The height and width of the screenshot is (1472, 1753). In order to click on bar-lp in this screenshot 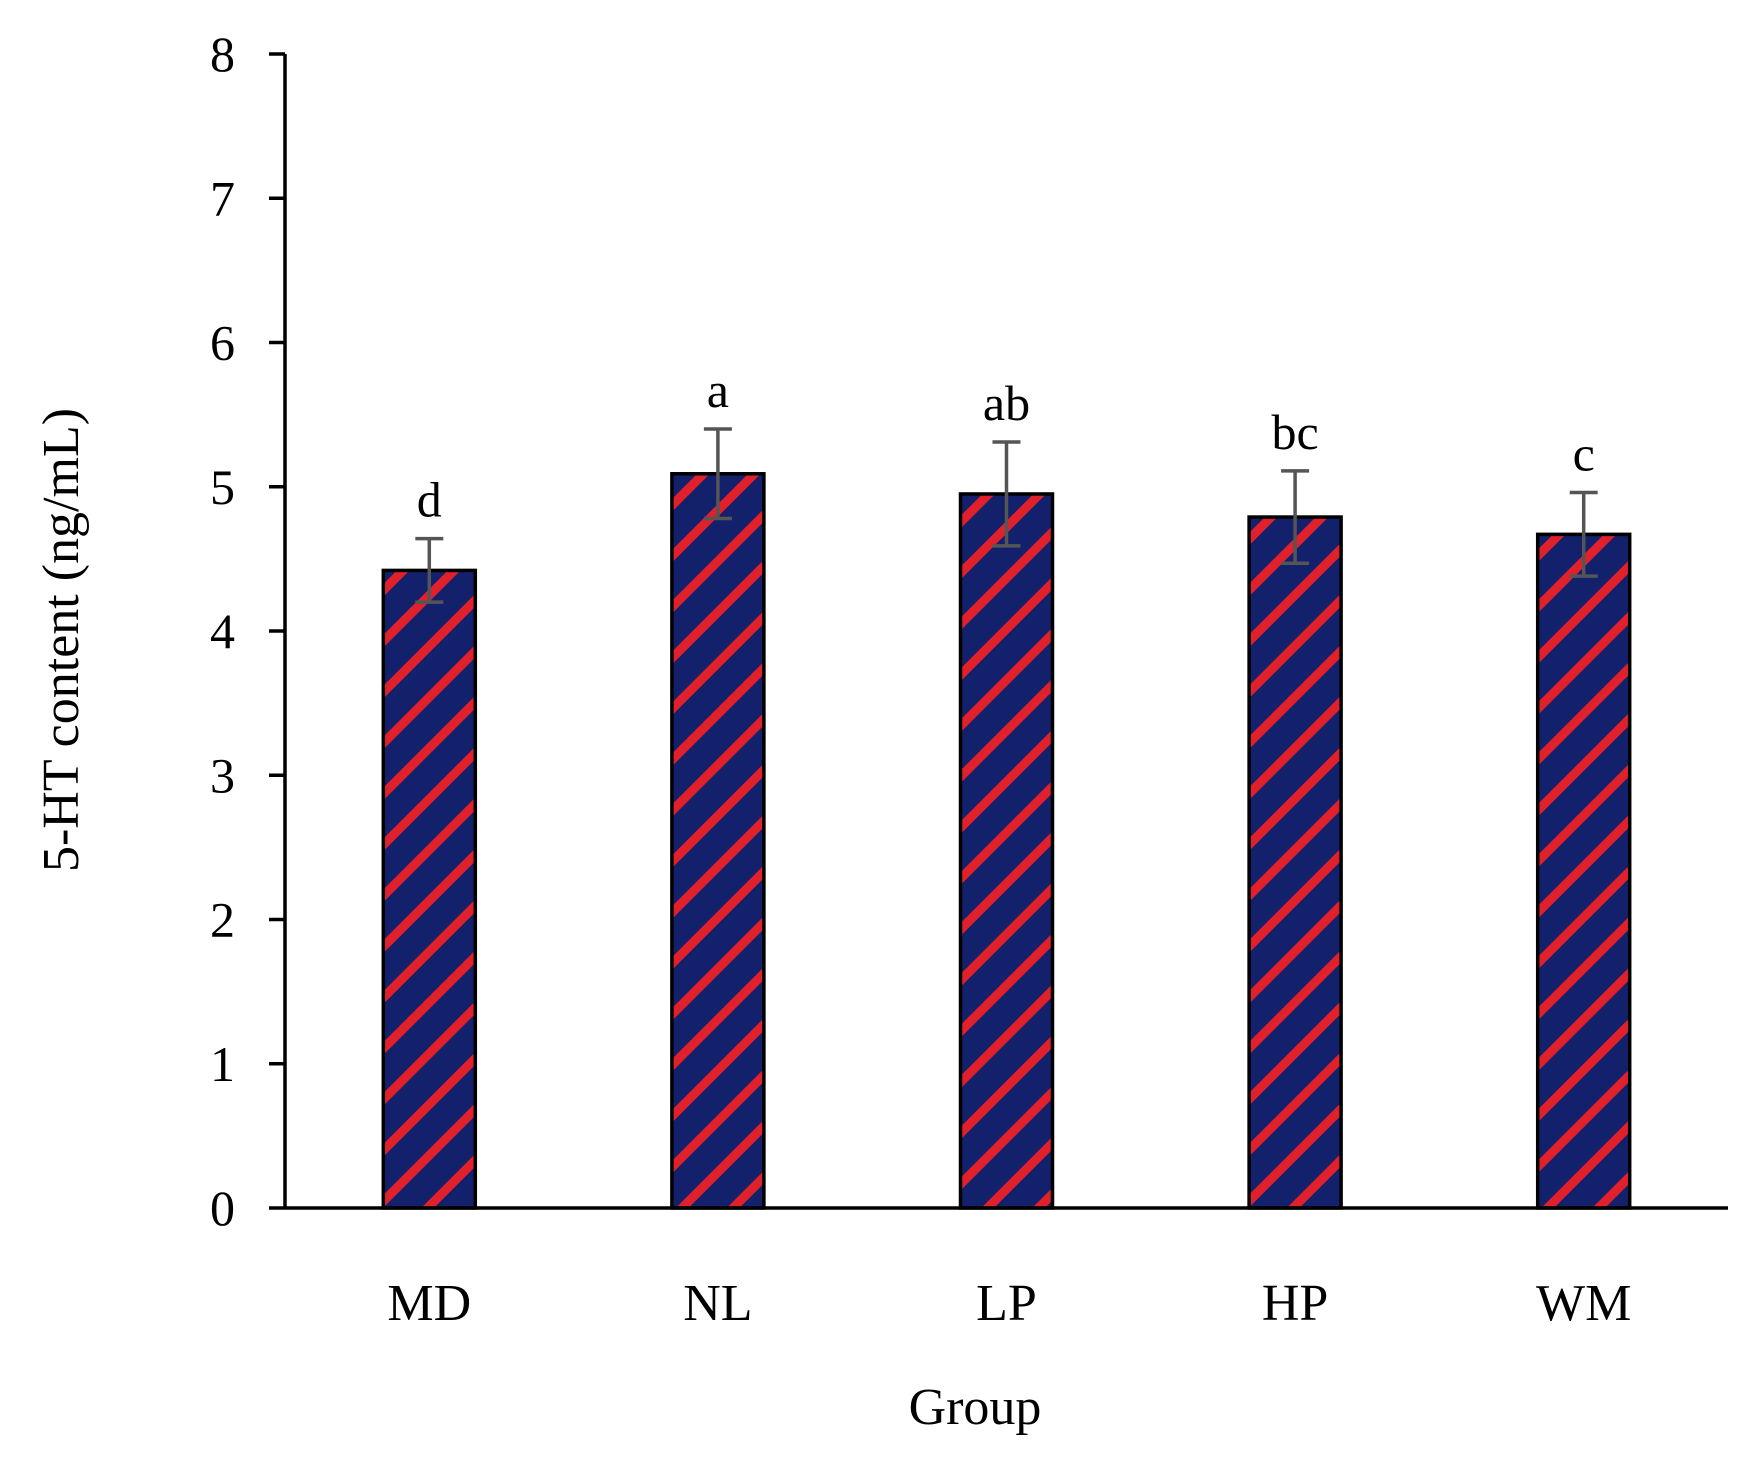, I will do `click(1006, 851)`.